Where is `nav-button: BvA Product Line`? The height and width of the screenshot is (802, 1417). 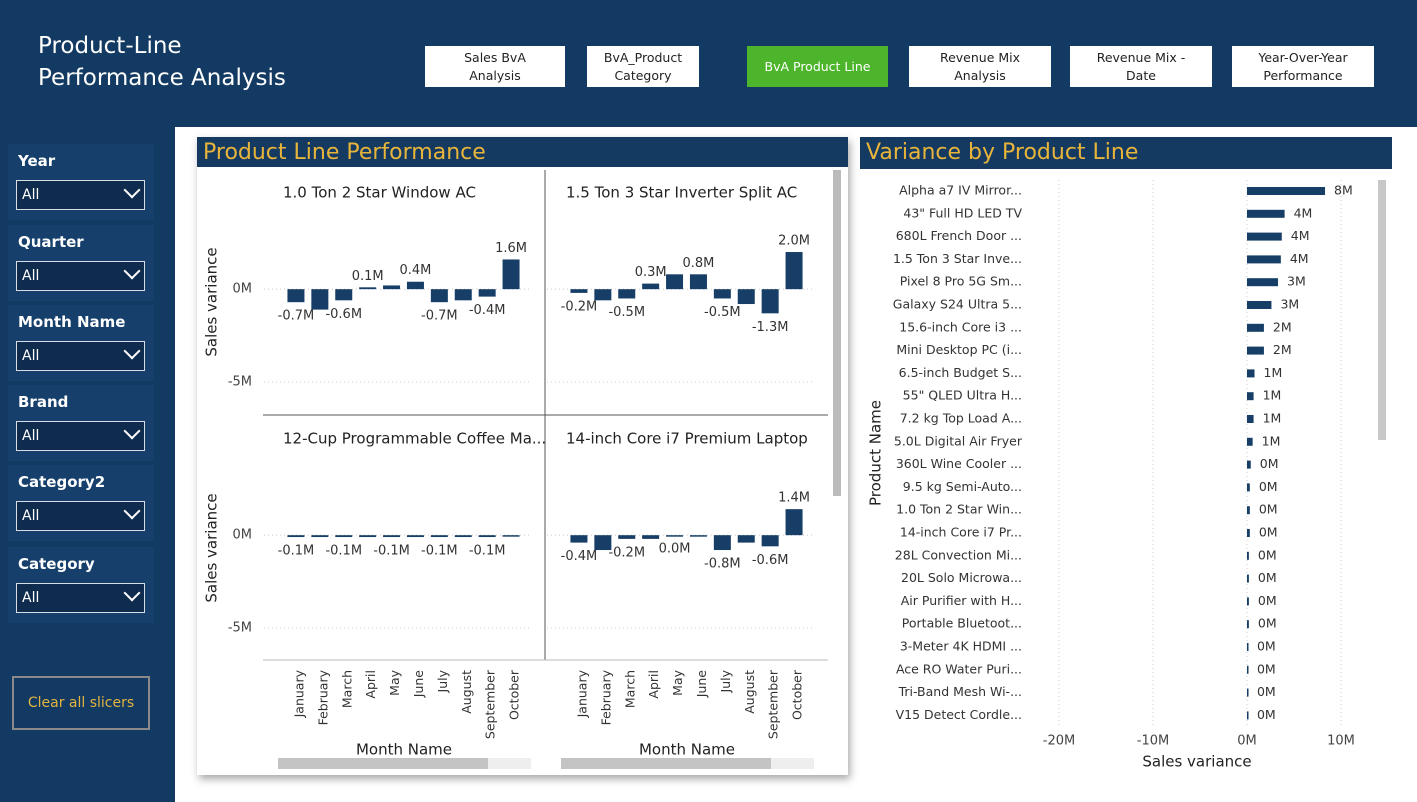 nav-button: BvA Product Line is located at coordinates (817, 66).